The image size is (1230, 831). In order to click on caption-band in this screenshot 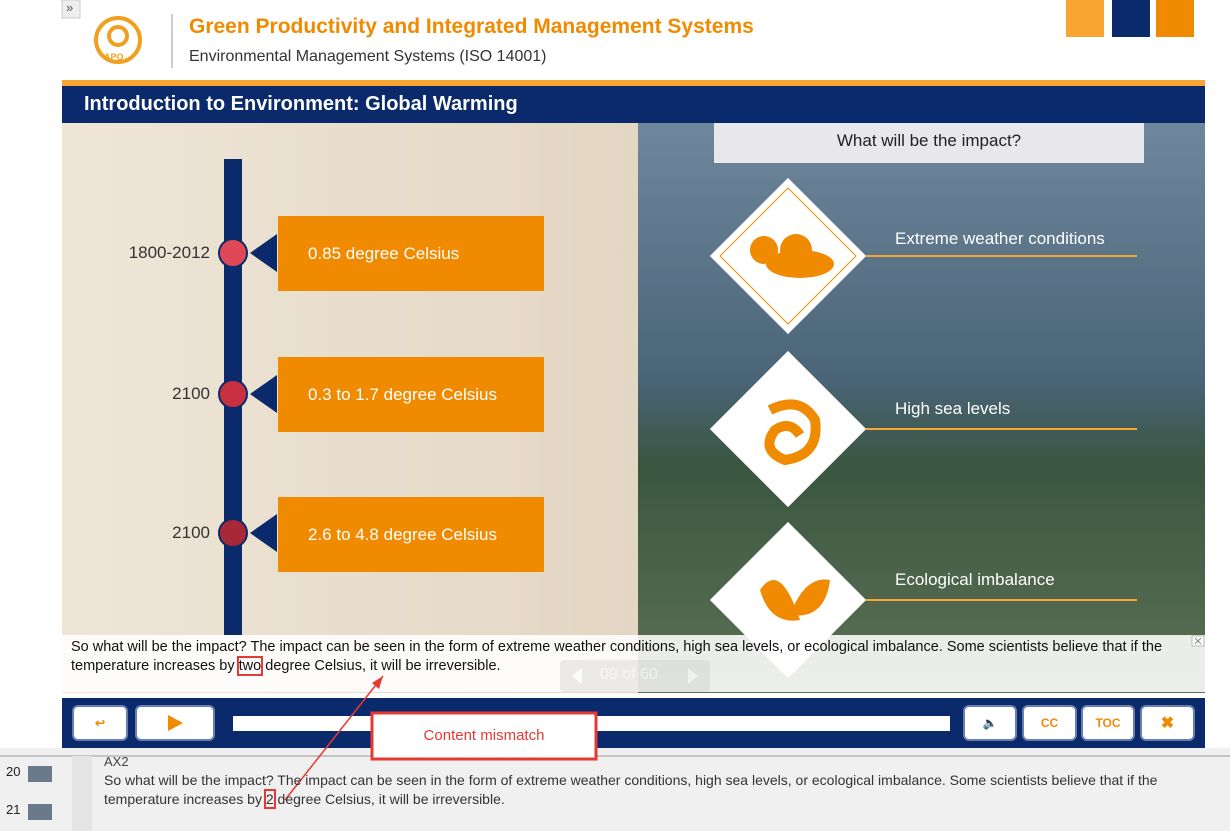, I will do `click(633, 663)`.